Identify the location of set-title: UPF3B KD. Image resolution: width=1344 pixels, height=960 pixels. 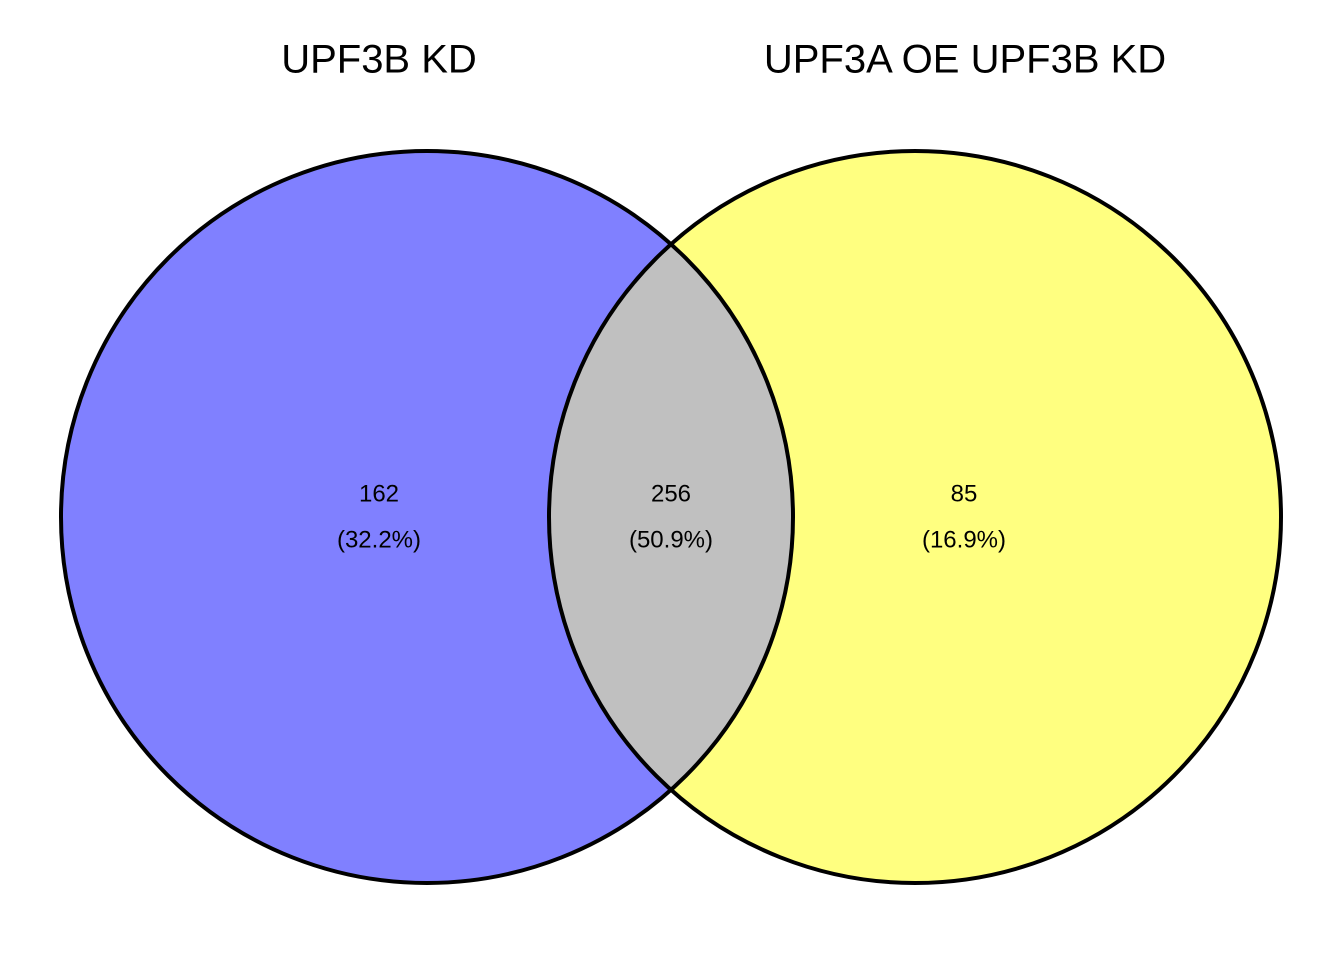
(379, 60).